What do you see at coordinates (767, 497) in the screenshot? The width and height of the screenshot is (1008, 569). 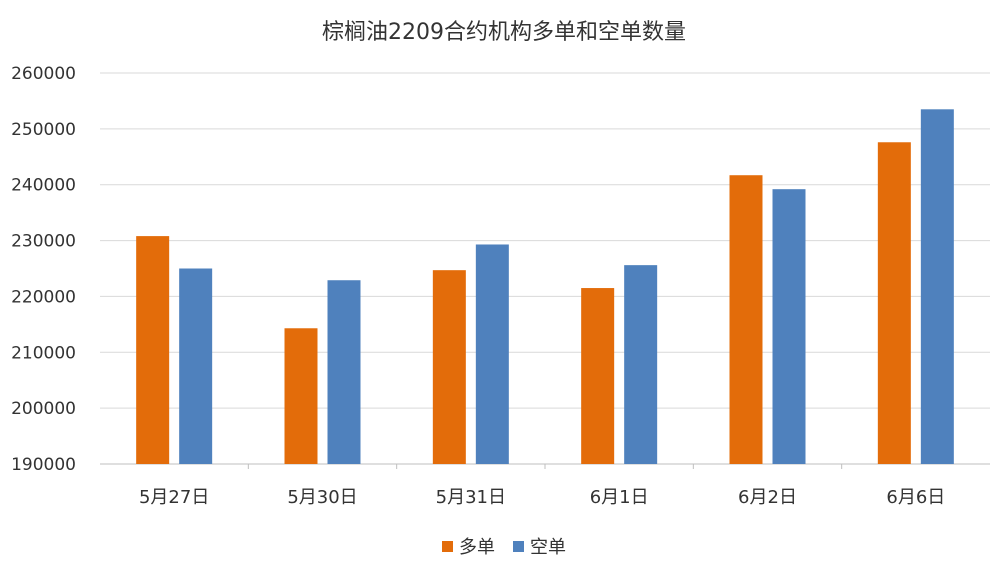 I see `x-tick-label: 6月2日` at bounding box center [767, 497].